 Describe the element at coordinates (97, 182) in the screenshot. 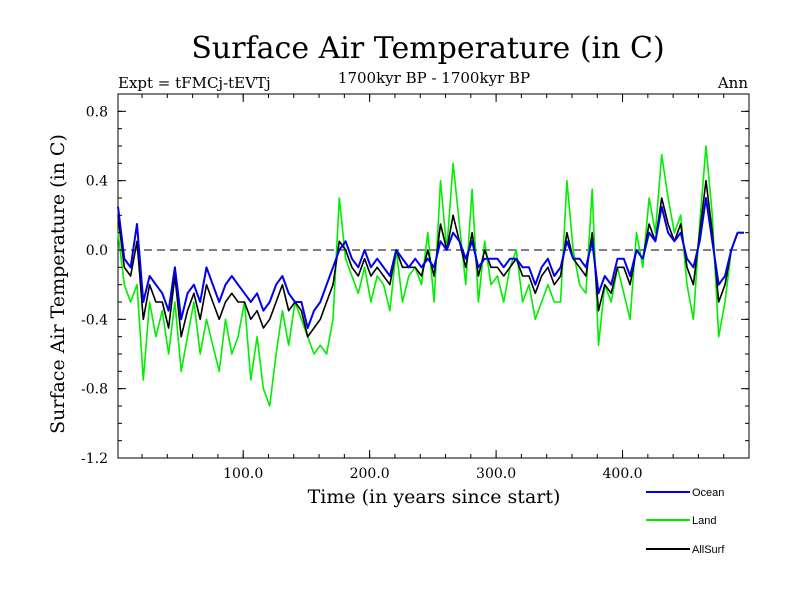

I see `y-tick-label: 0.4` at that location.